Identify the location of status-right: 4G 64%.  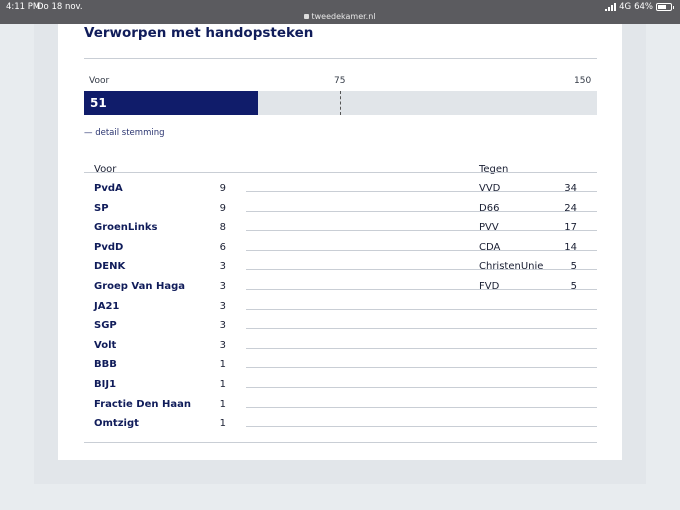
(639, 7).